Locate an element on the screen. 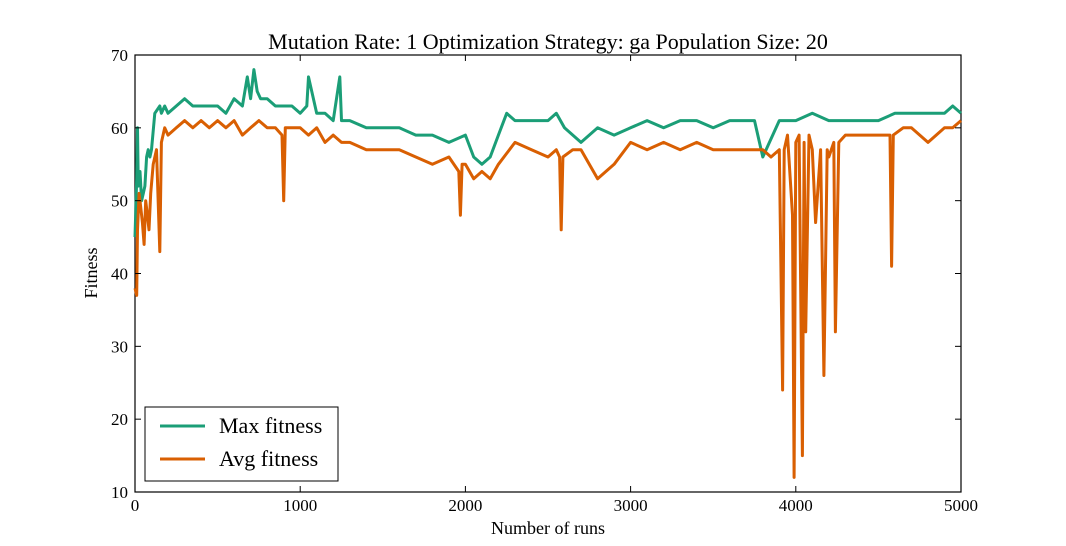  legend-label-max-fitness: Max fitness is located at coordinates (270, 425).